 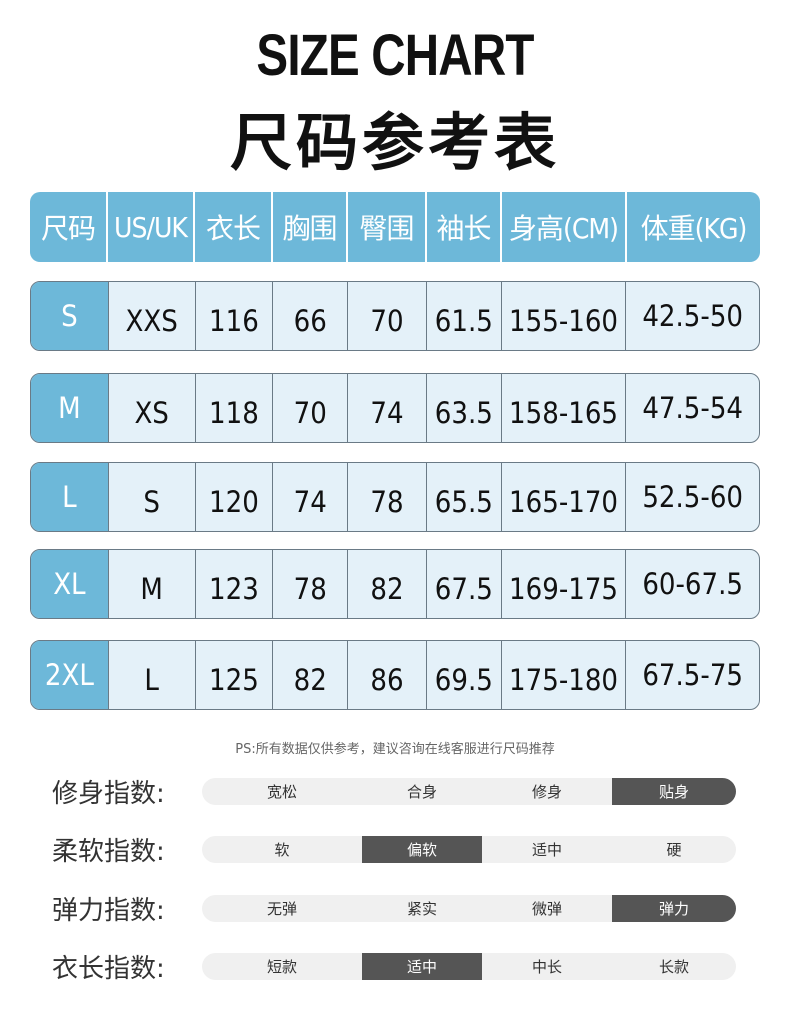 I want to click on value-cell: 52.5-60, so click(x=693, y=497).